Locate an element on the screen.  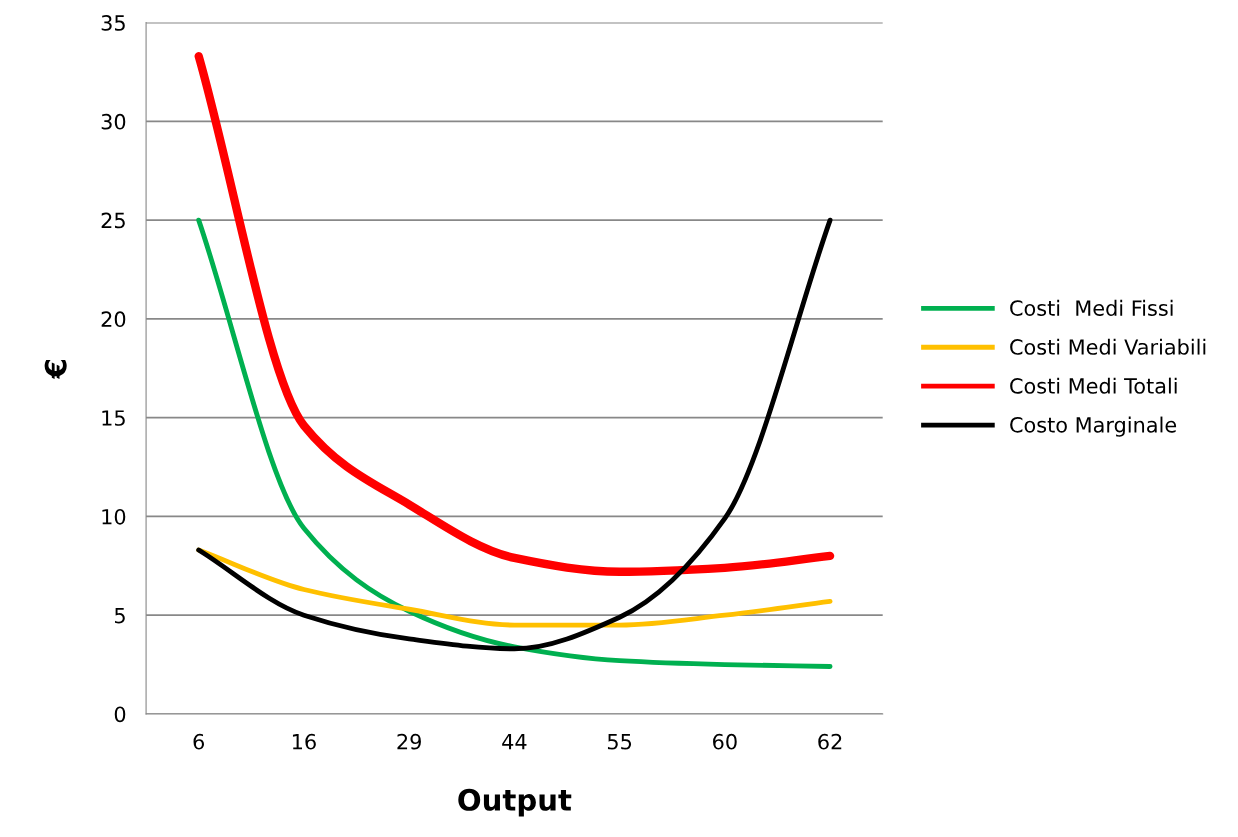
y-tick-label: 20 is located at coordinates (113, 319).